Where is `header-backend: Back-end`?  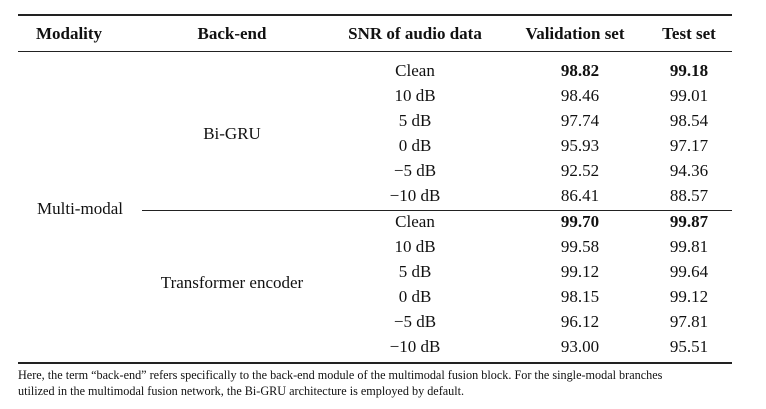
header-backend: Back-end is located at coordinates (232, 33).